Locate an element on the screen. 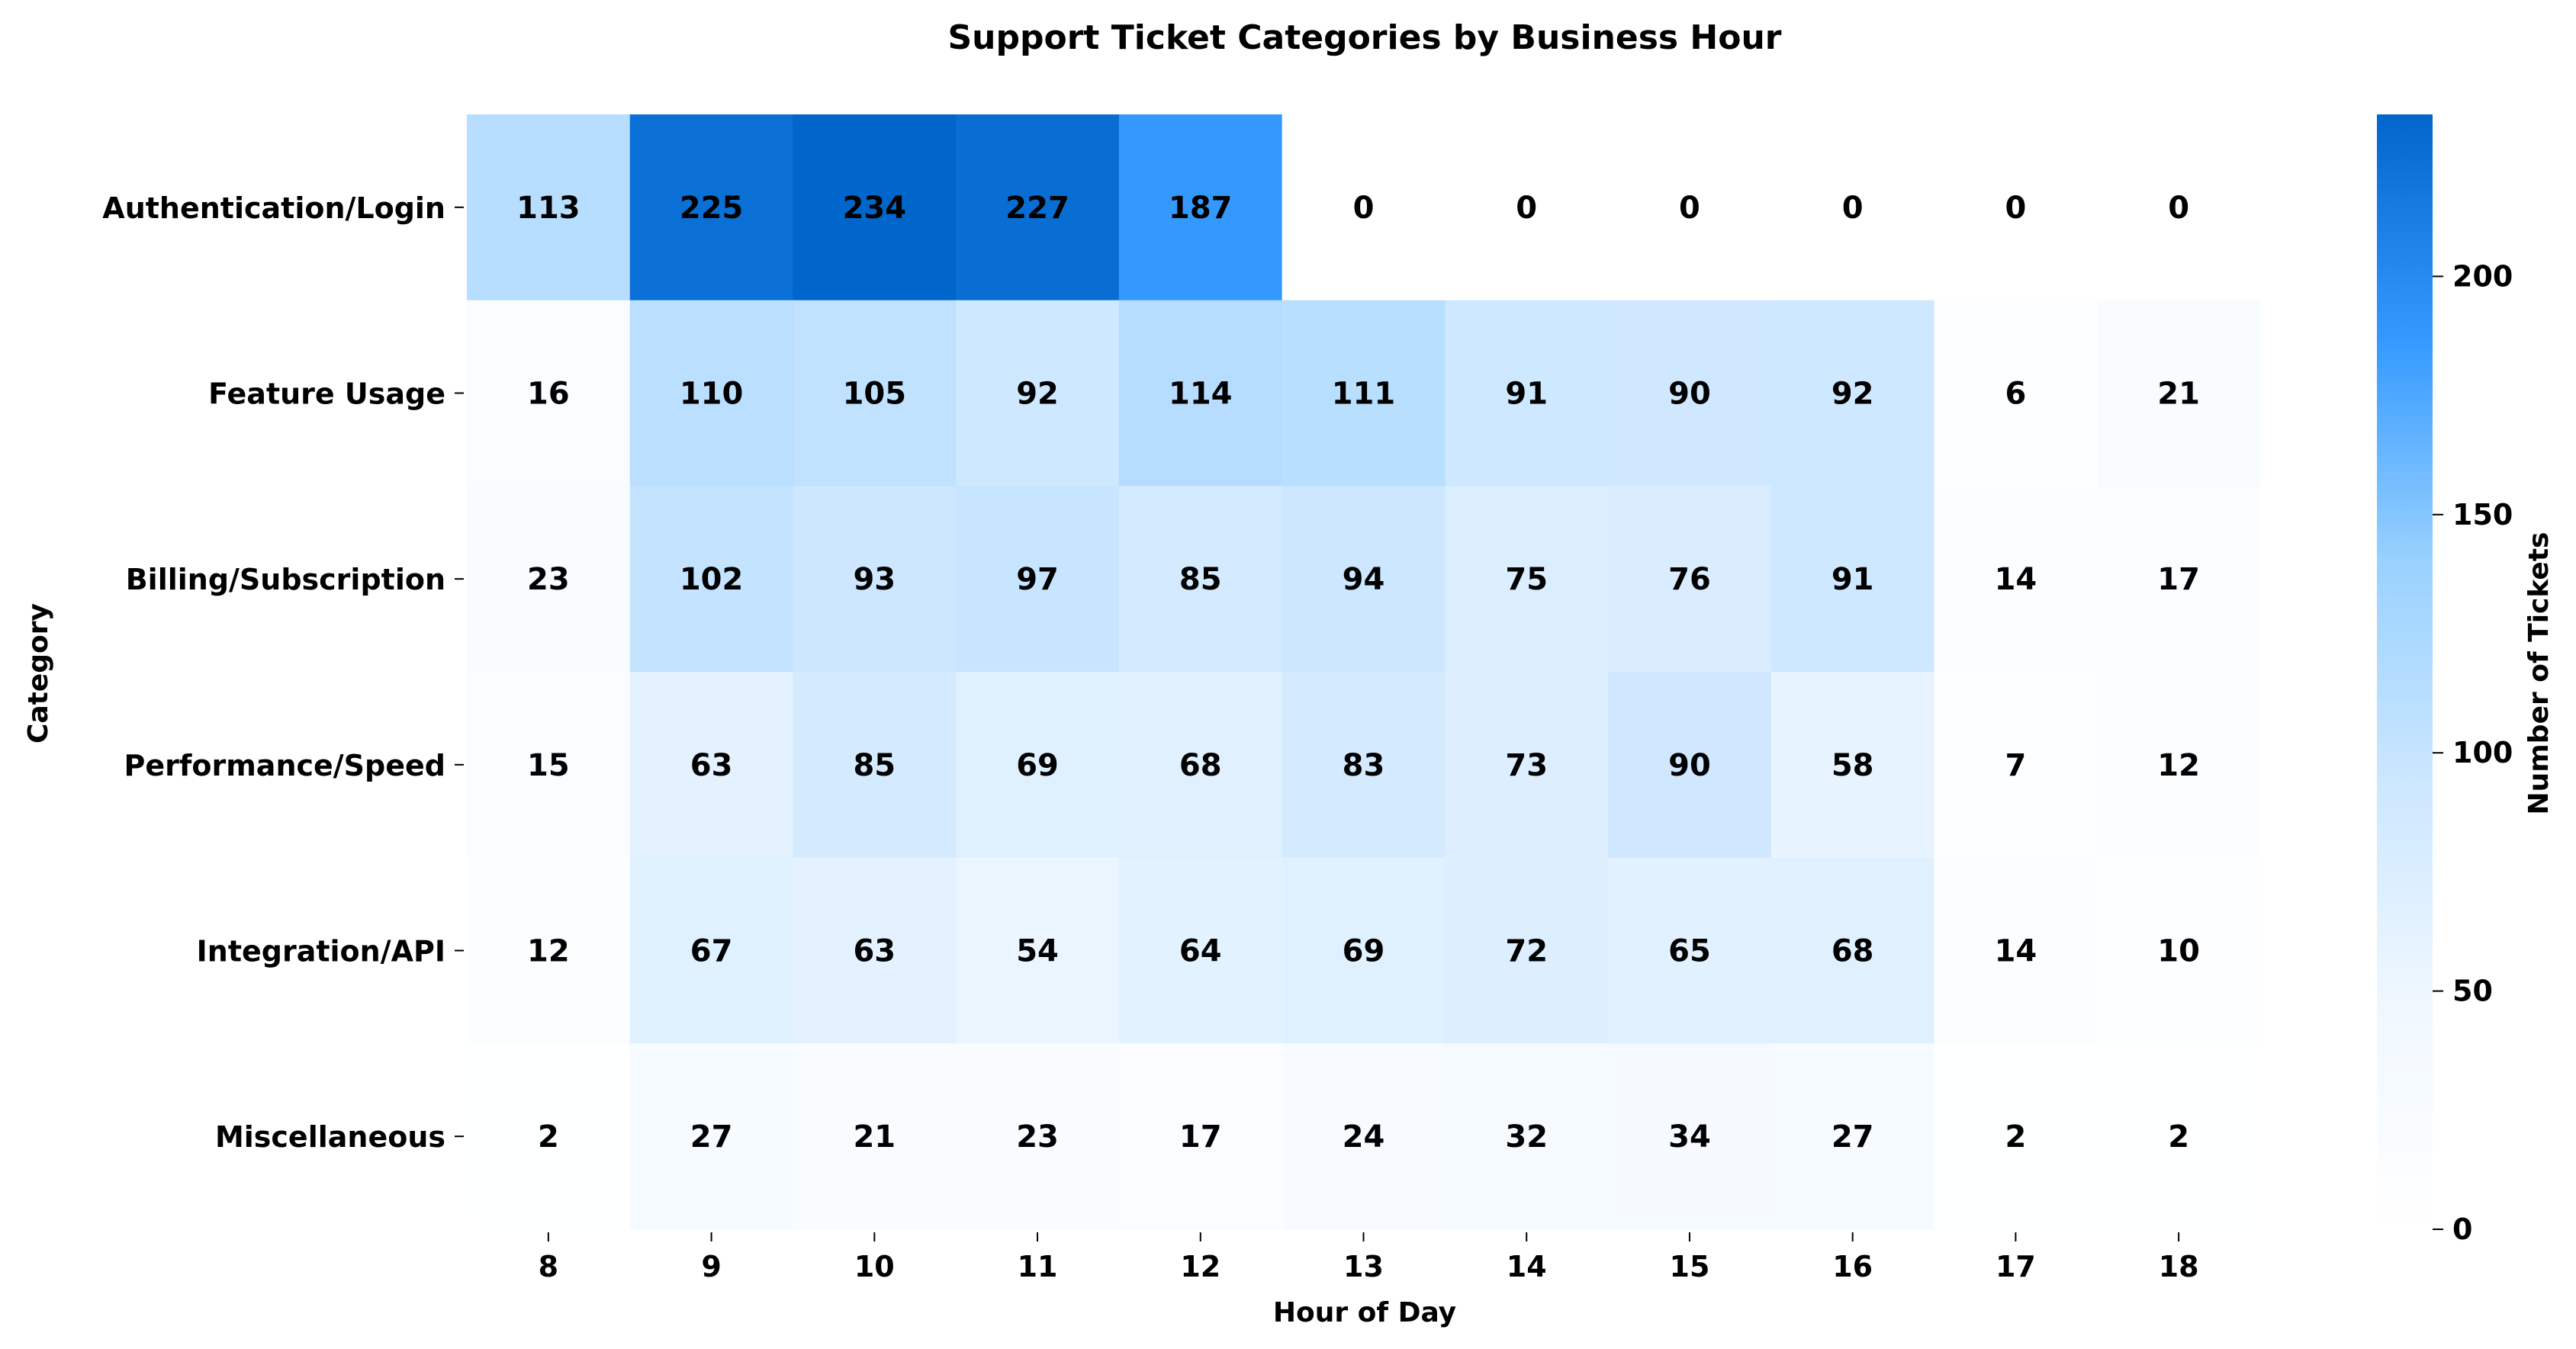 Image resolution: width=2576 pixels, height=1349 pixels. y-tick-label: Performance/Speed is located at coordinates (284, 765).